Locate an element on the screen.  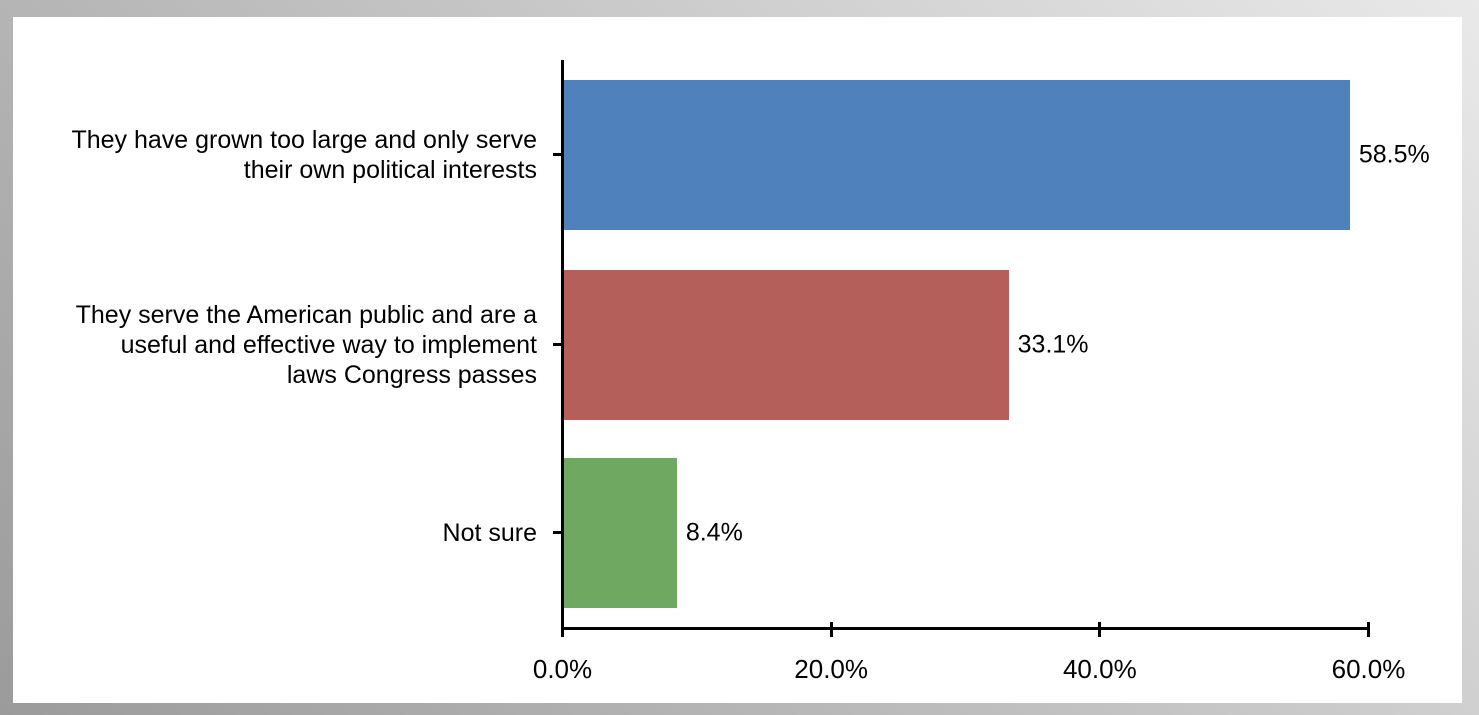
category-label-0-line-2: their own political interests is located at coordinates (390, 170).